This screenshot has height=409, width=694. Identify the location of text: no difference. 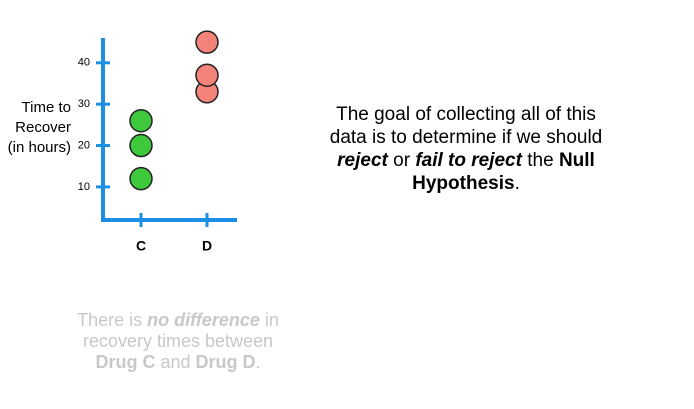
(203, 320).